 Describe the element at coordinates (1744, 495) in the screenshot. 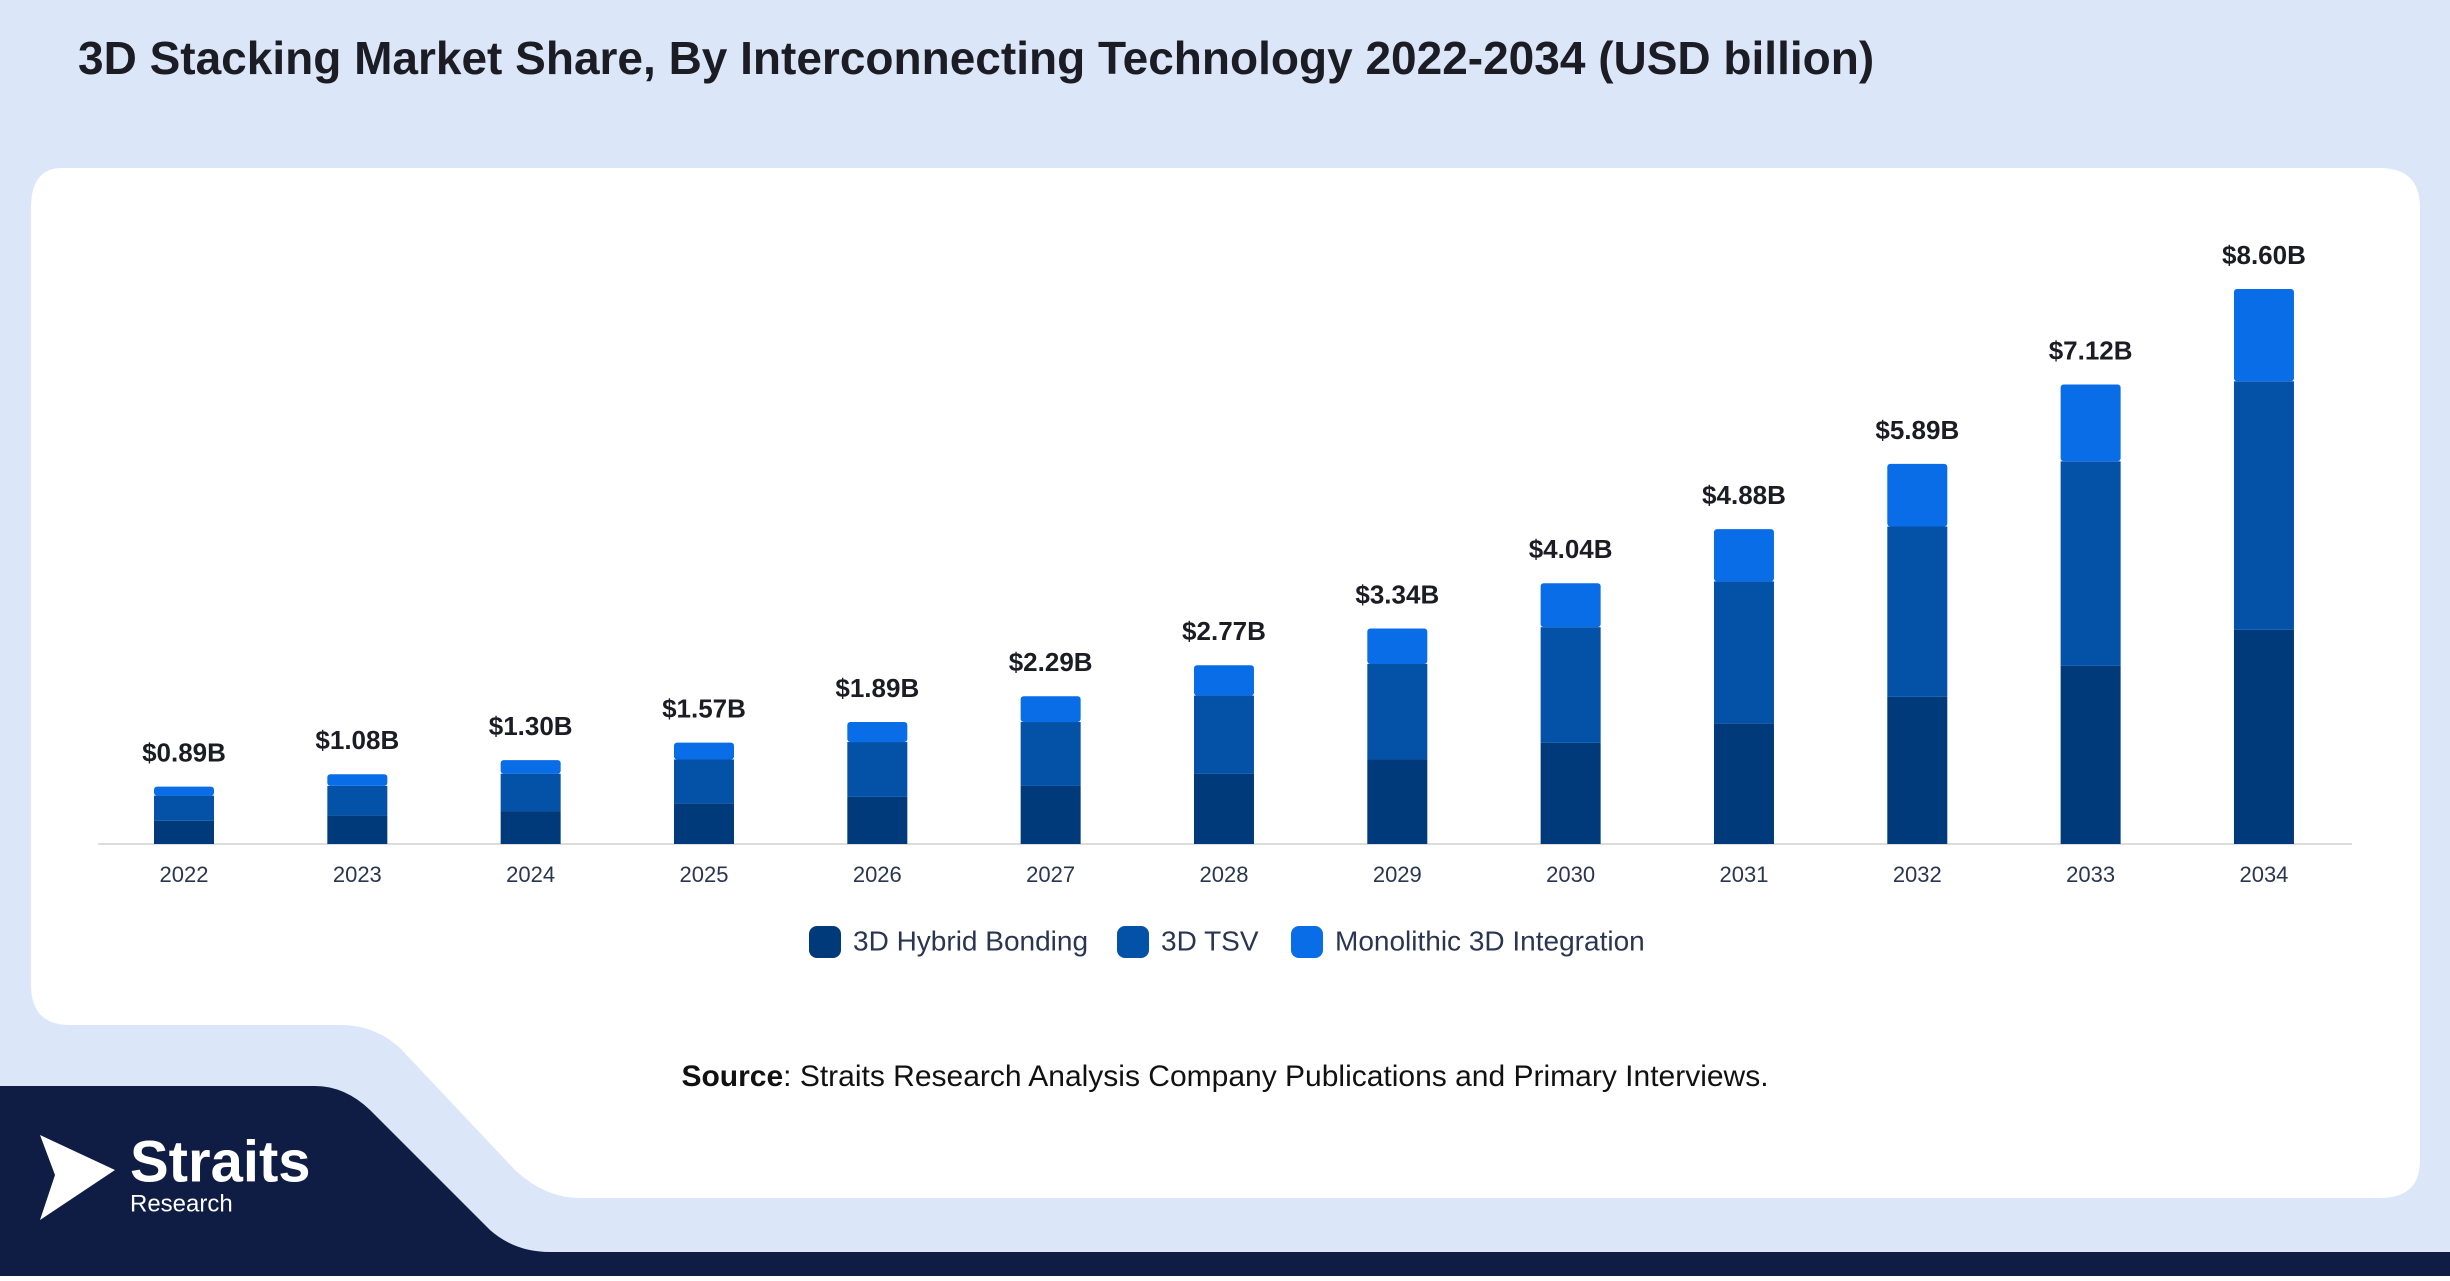

I see `total-label: $4.88B` at that location.